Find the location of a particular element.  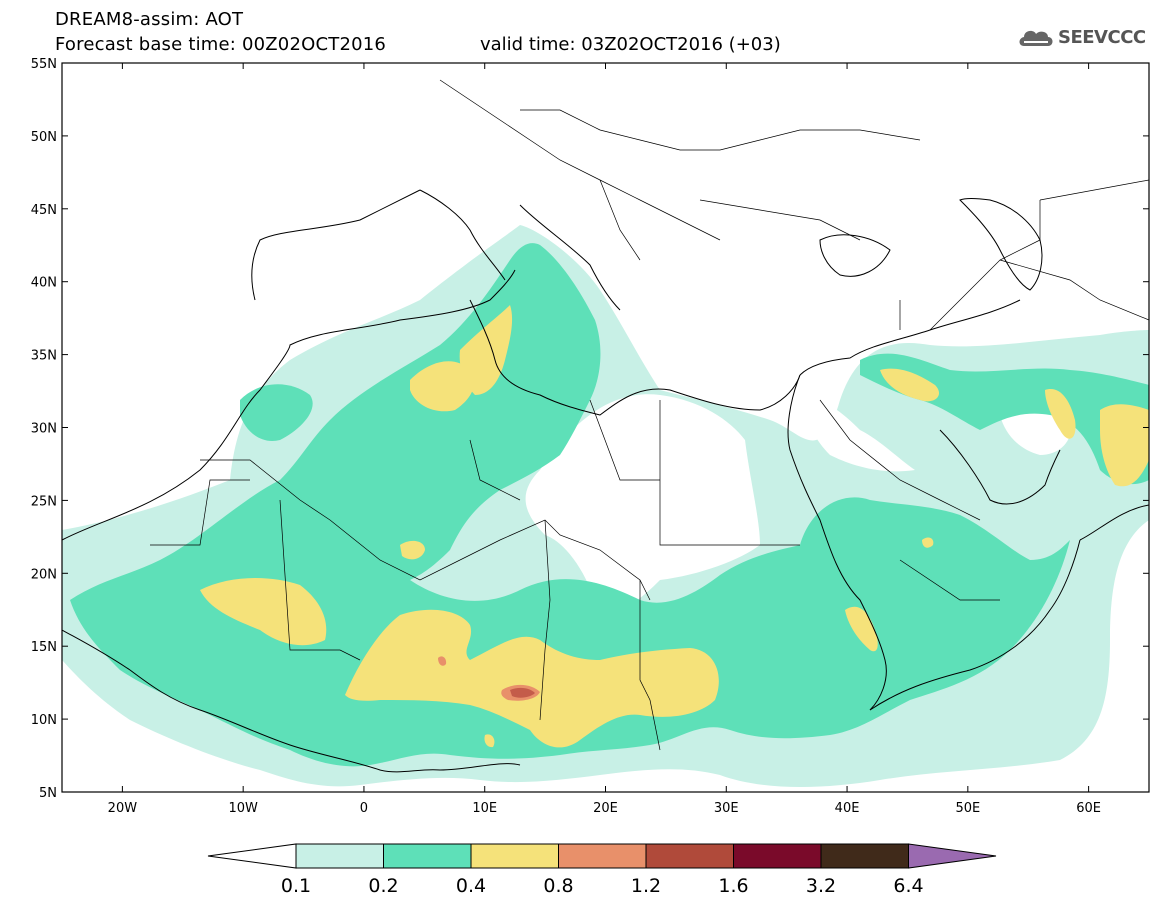

lat-label: 45N is located at coordinates (44, 210).